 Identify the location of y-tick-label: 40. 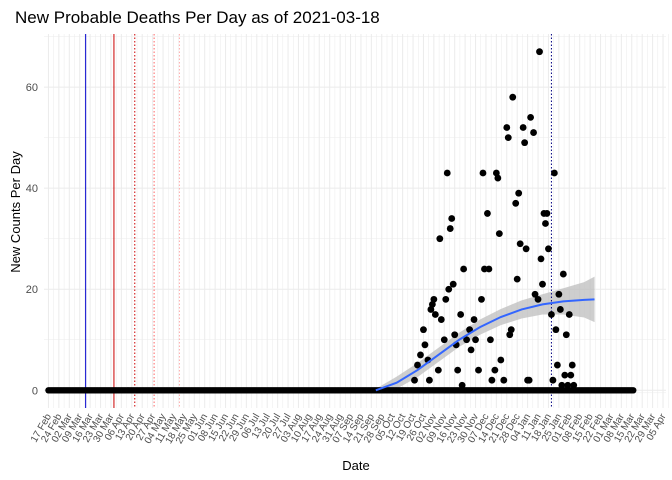
(32, 189).